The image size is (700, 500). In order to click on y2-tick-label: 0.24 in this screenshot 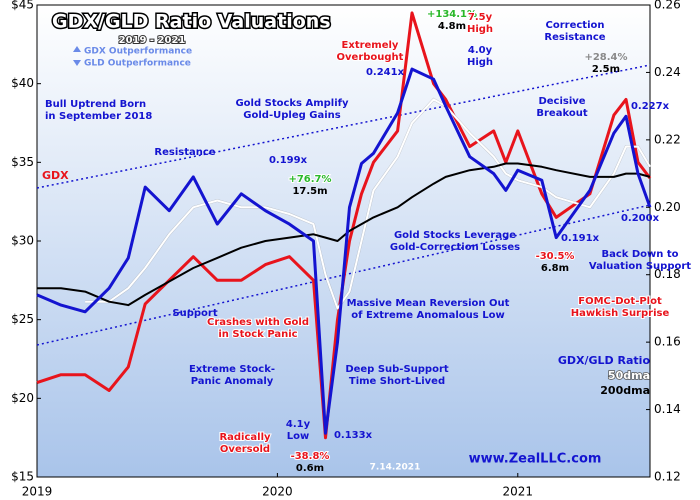, I will do `click(667, 72)`.